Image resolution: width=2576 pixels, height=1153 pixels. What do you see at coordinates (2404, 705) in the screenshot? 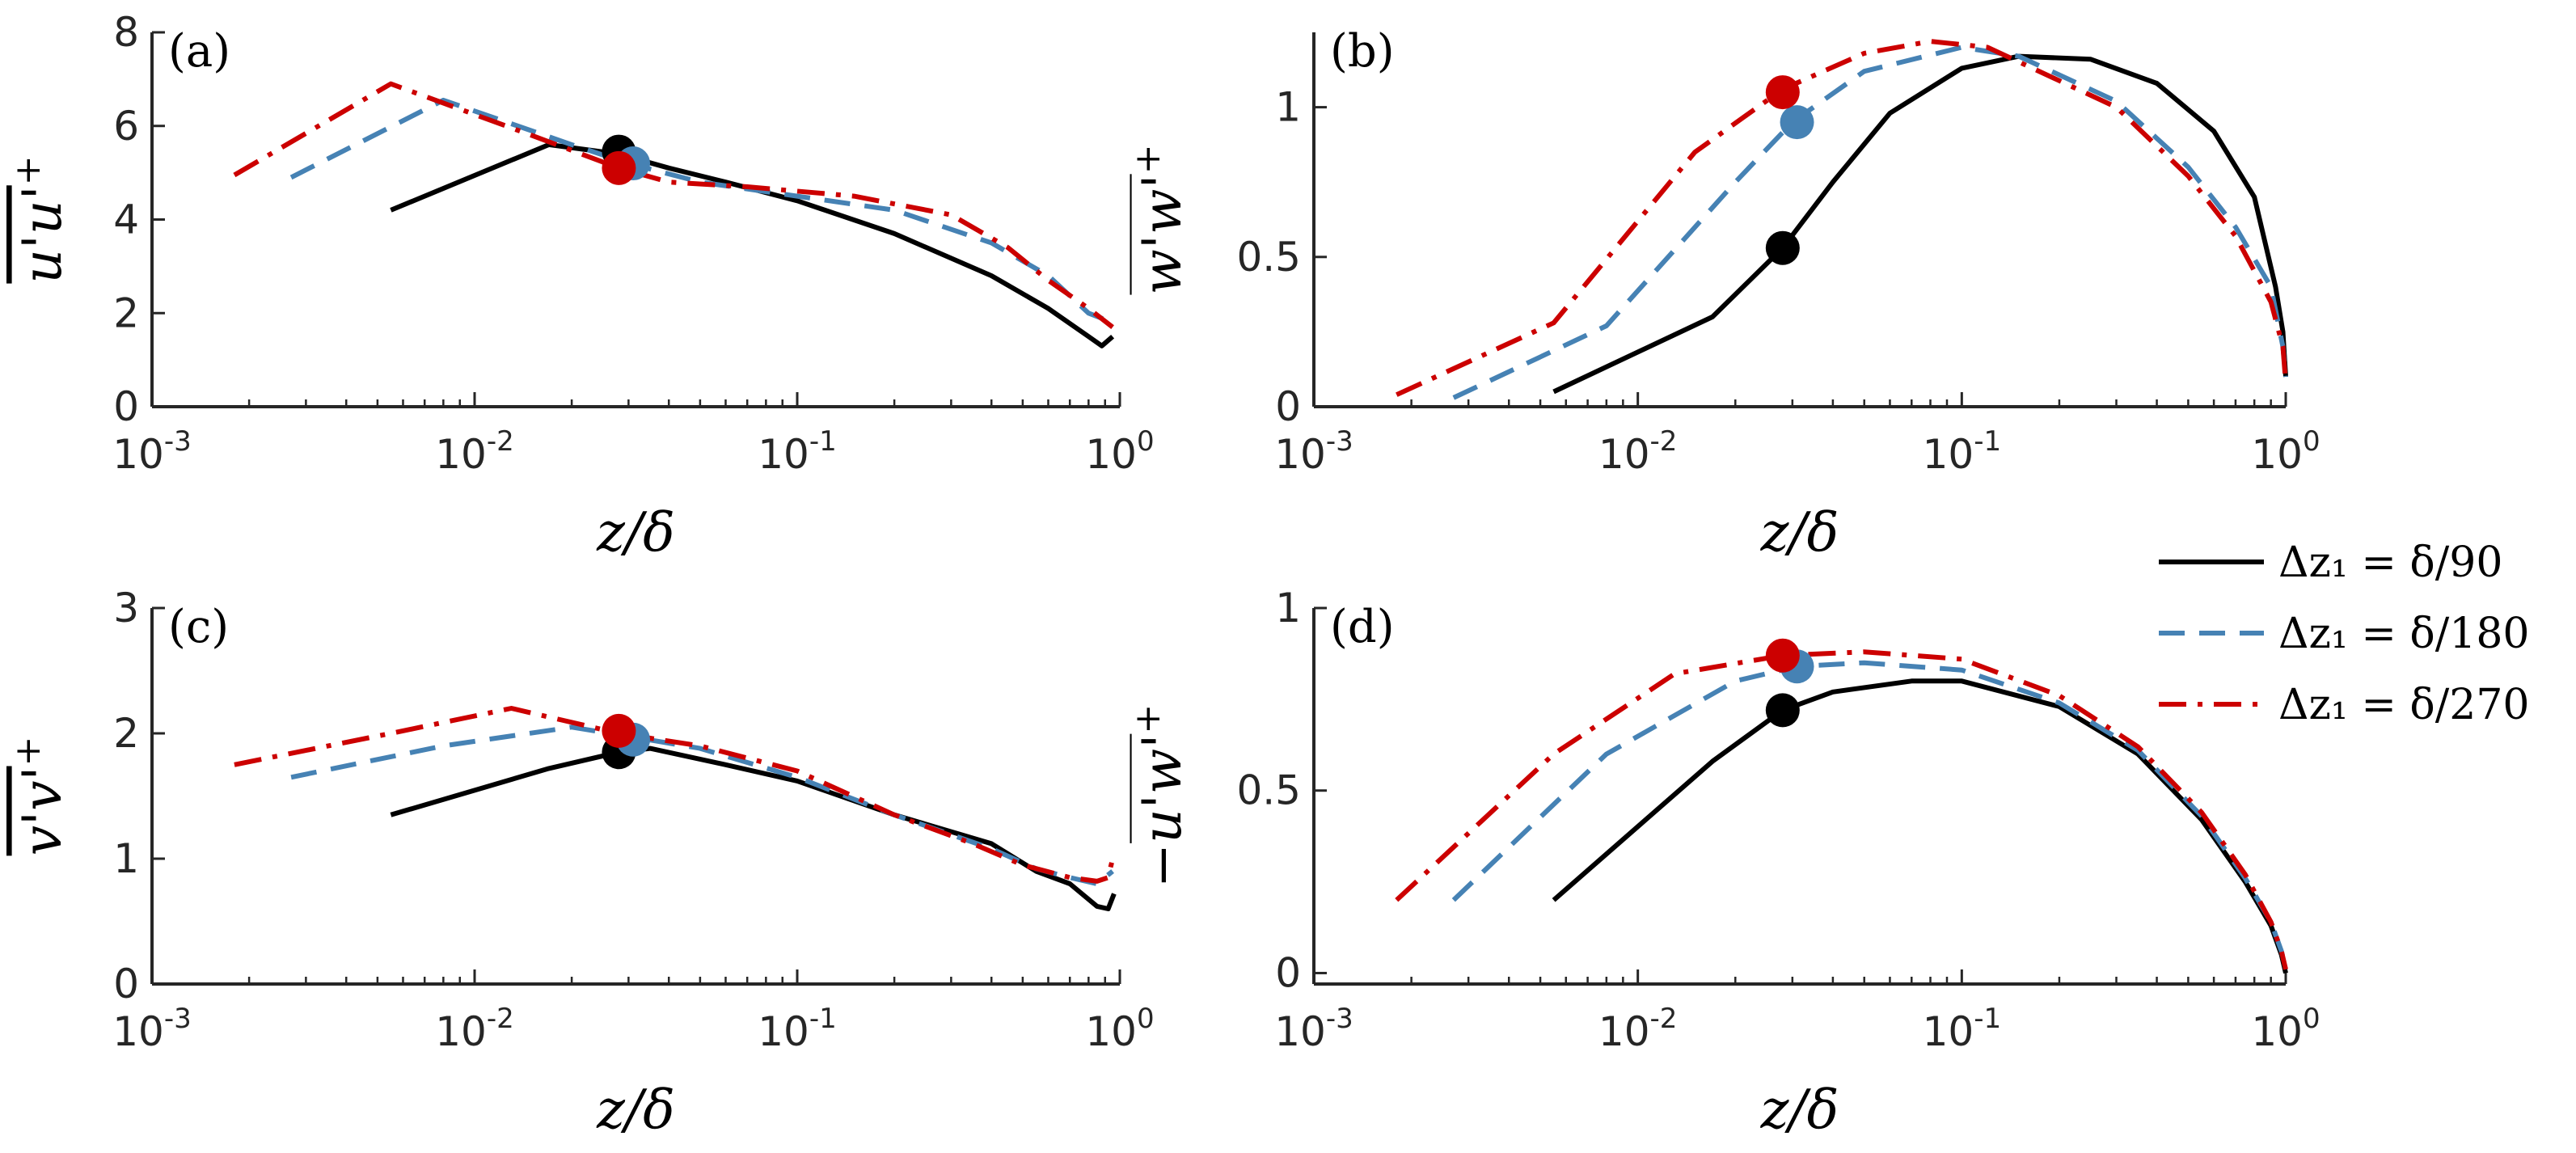
I see `legend-label-2: Δz₁ = δ/270` at bounding box center [2404, 705].